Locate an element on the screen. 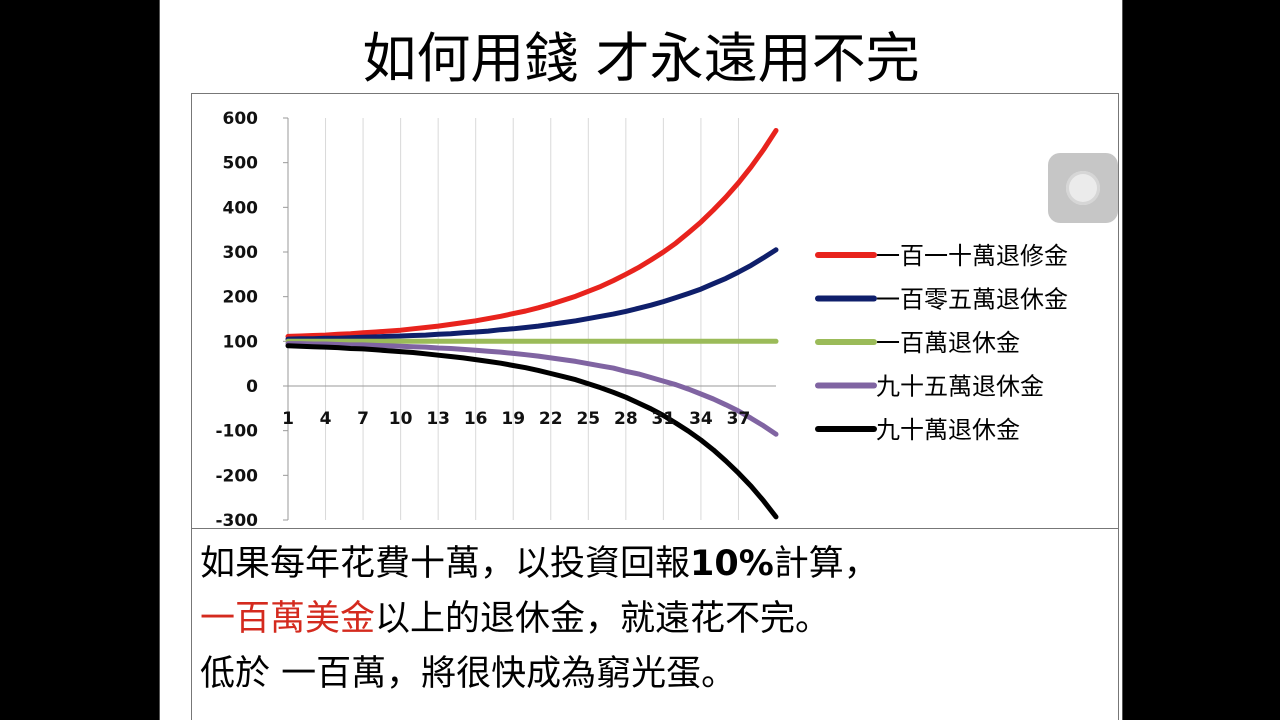 This screenshot has height=720, width=1280. x-tick-label-9: 28 is located at coordinates (626, 419).